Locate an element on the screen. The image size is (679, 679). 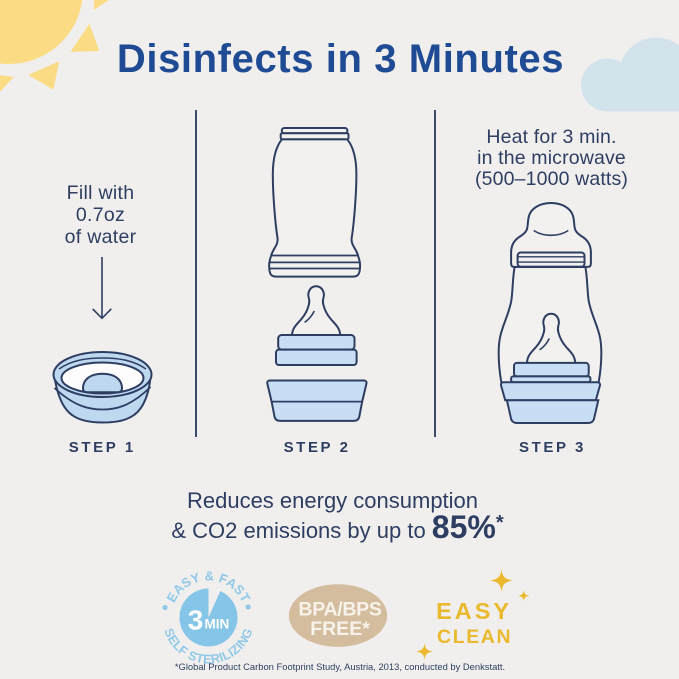
svg-text: 3 is located at coordinates (196, 620).